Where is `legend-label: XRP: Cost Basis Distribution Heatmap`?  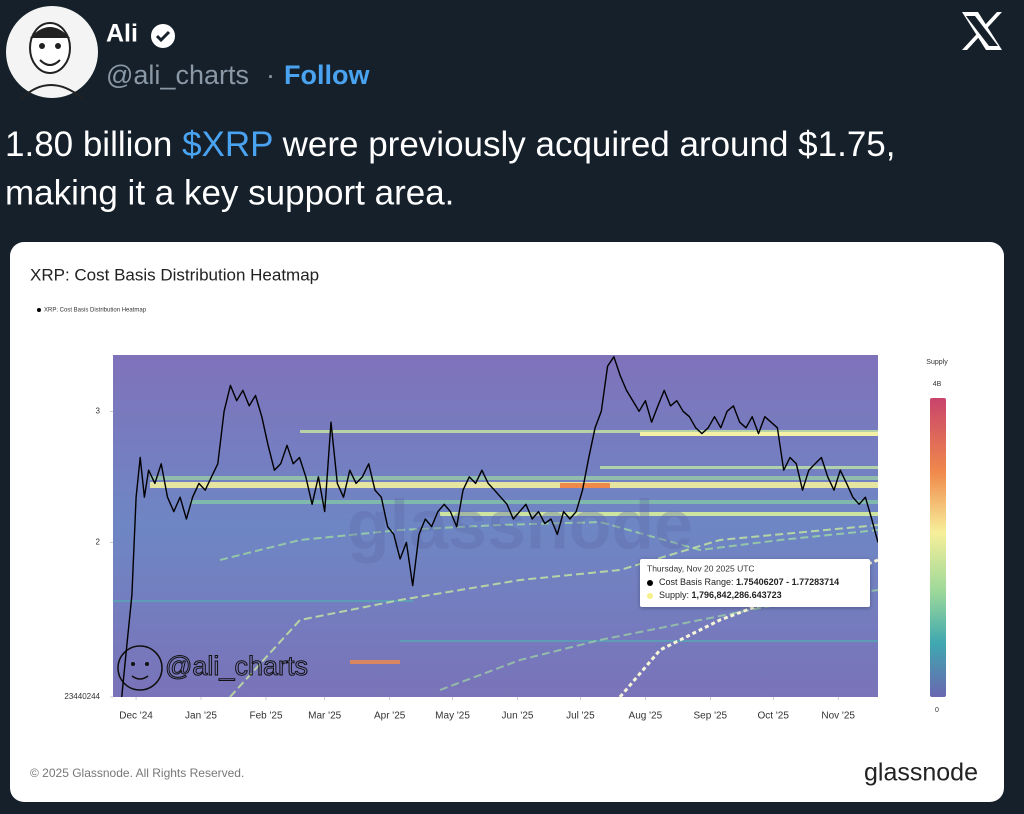
legend-label: XRP: Cost Basis Distribution Heatmap is located at coordinates (95, 311).